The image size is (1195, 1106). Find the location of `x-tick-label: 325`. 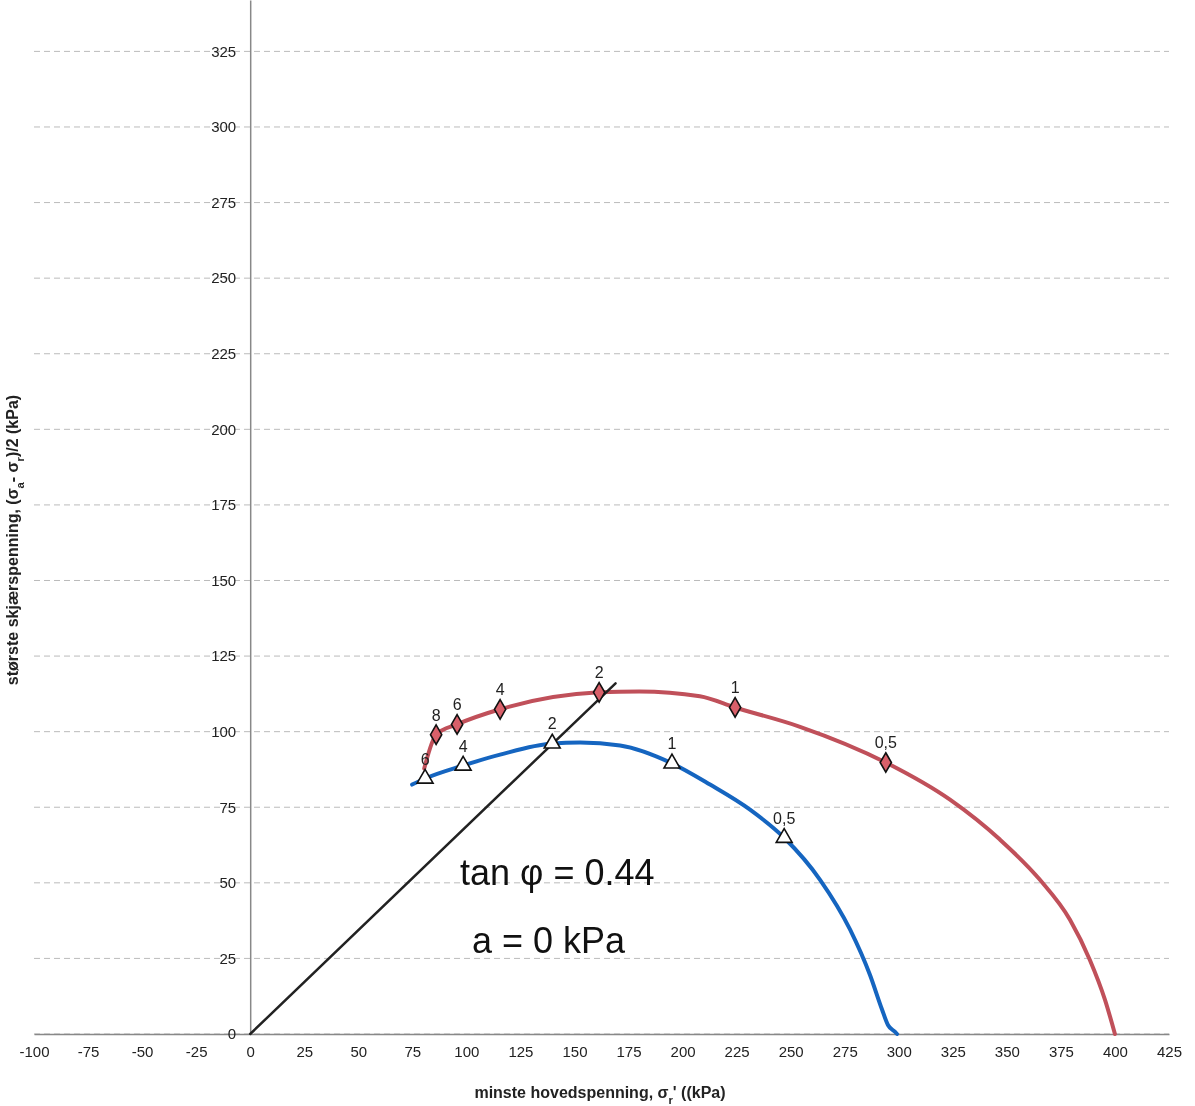

x-tick-label: 325 is located at coordinates (953, 1051).